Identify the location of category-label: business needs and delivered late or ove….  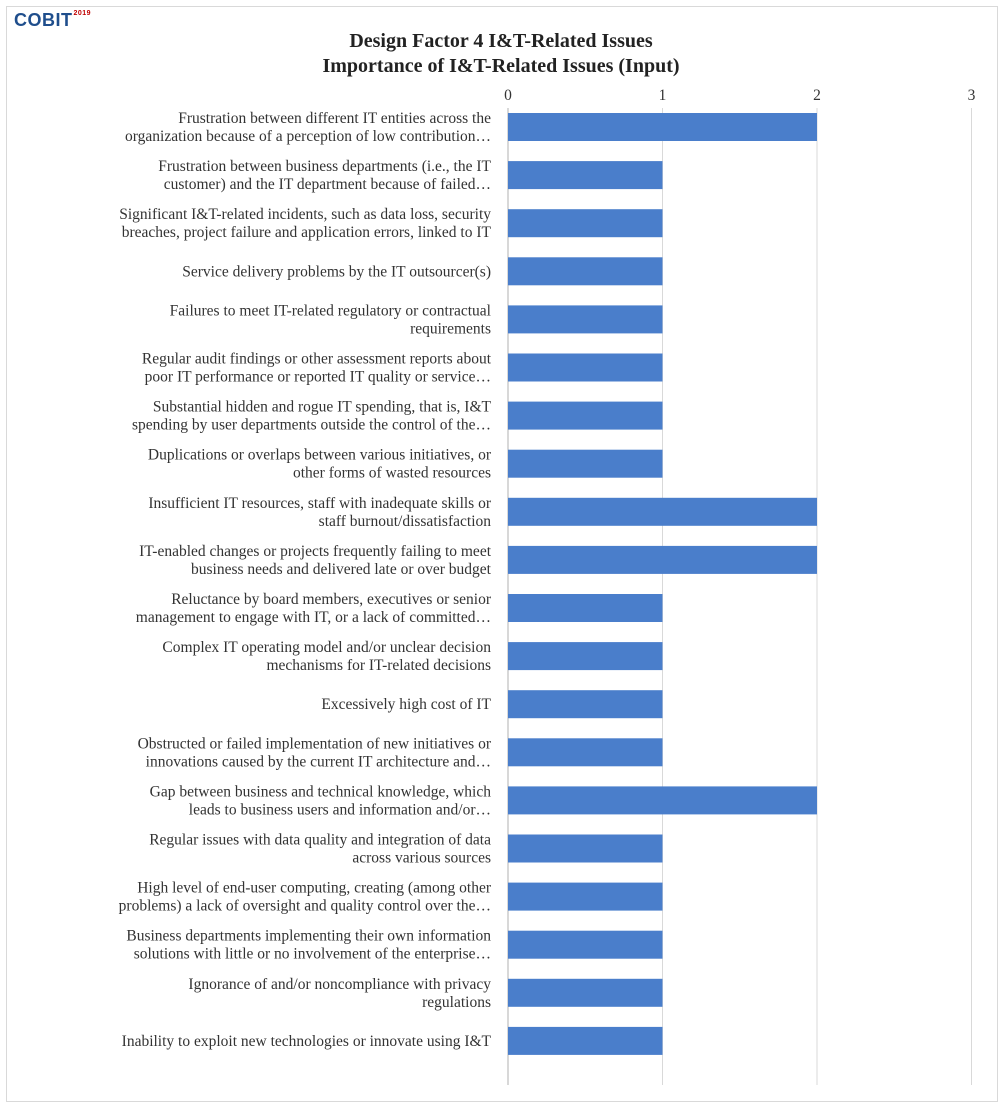
(341, 569).